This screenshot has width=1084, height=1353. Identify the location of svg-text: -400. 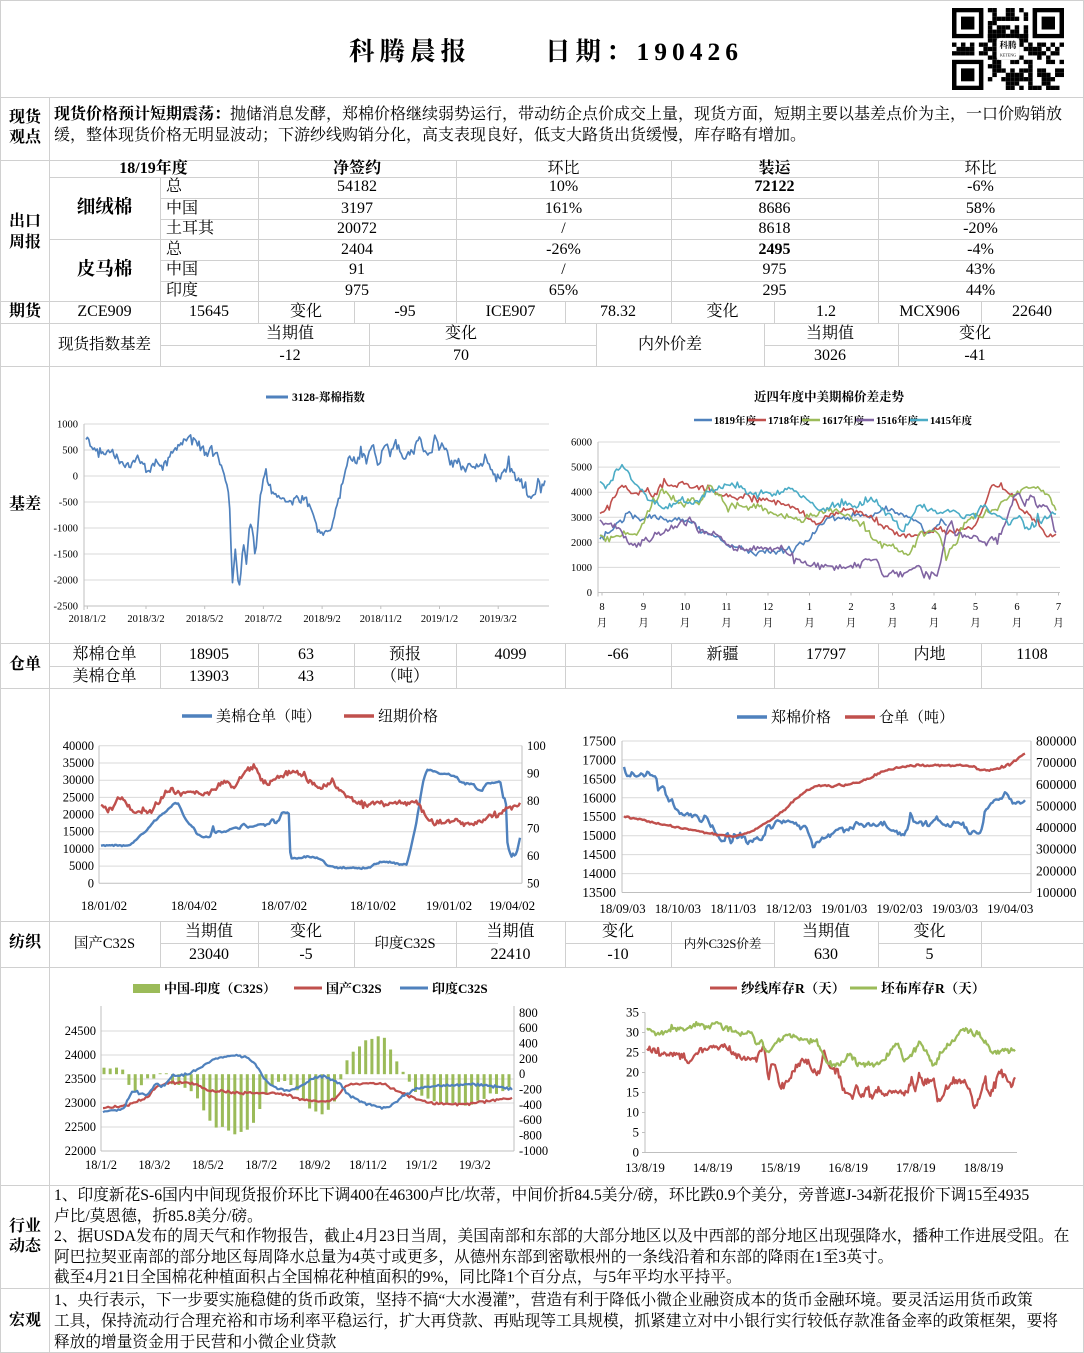
(530, 1105).